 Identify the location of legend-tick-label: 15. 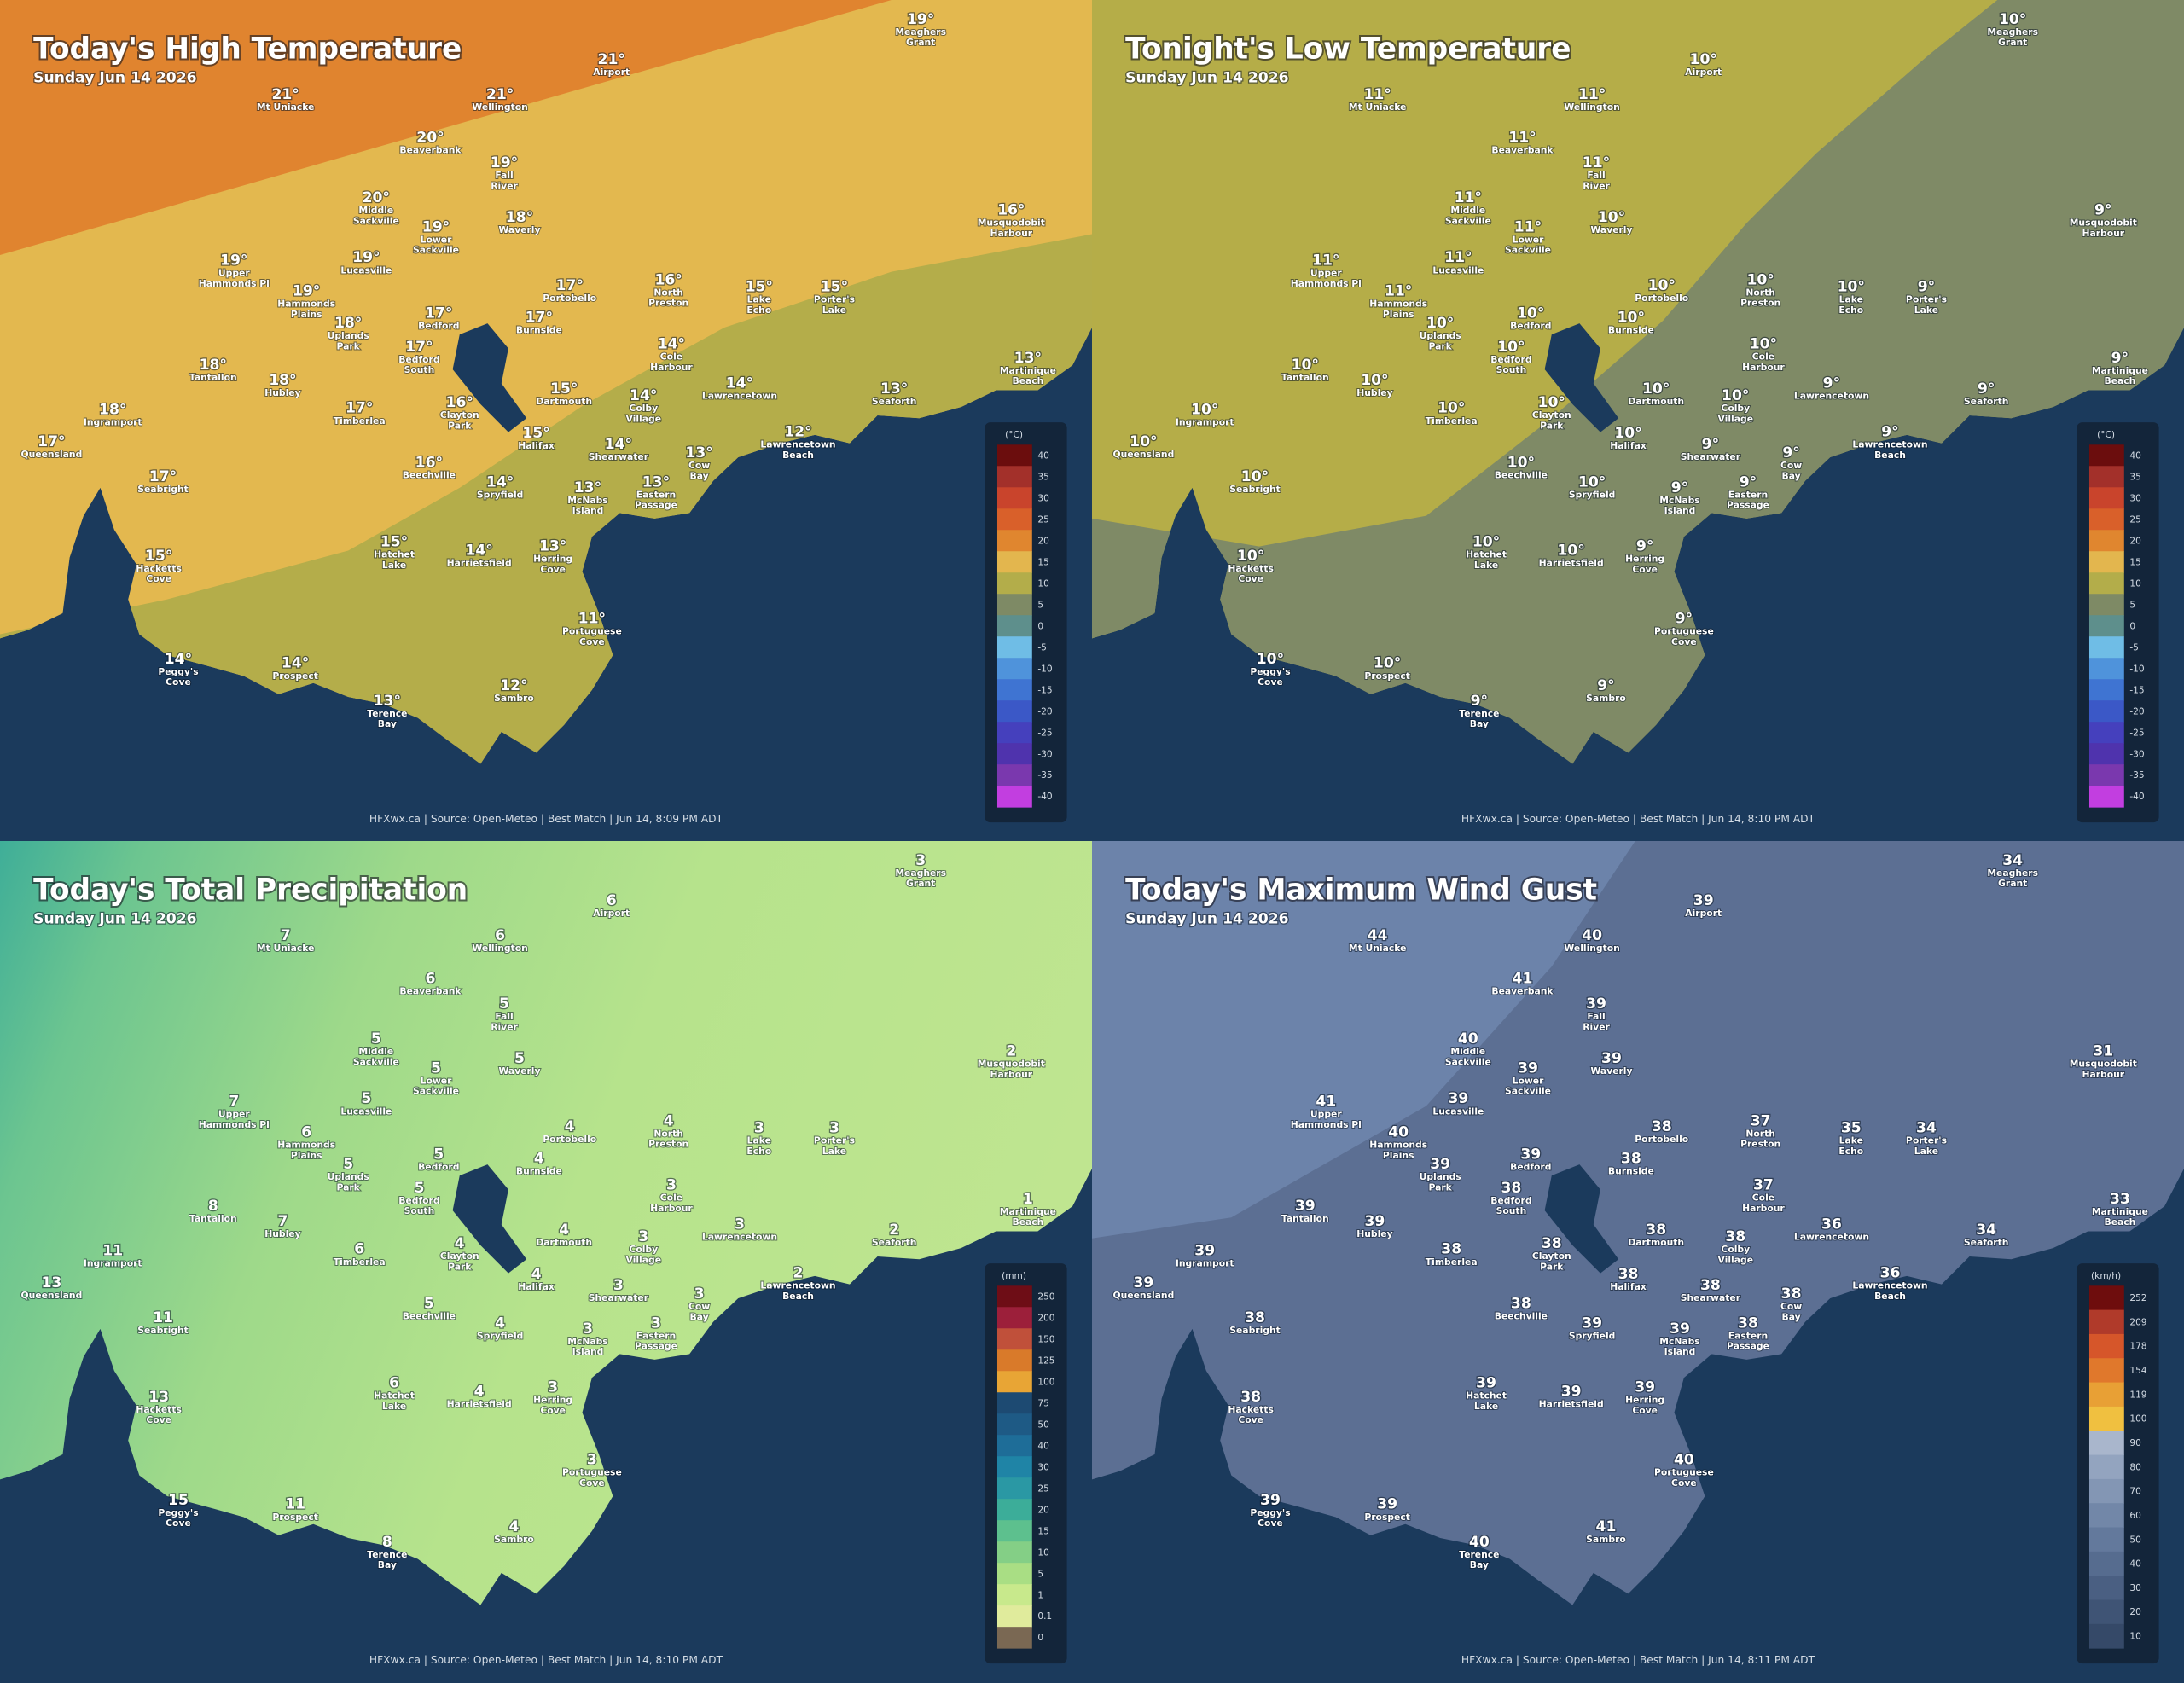
(2135, 561).